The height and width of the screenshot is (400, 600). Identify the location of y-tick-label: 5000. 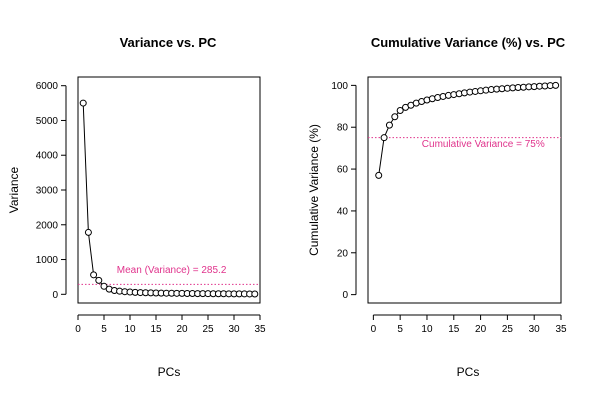
(47, 121).